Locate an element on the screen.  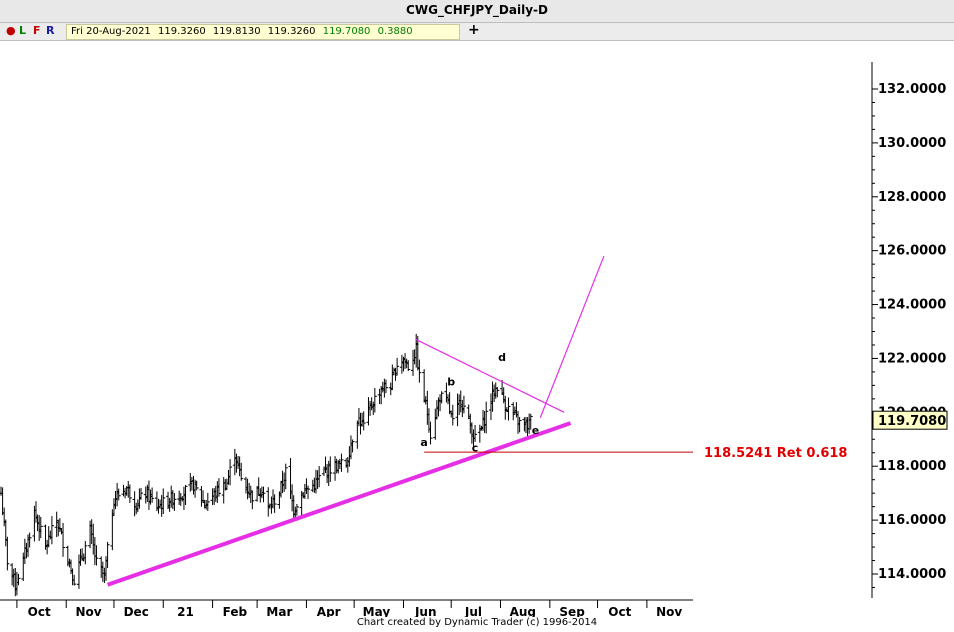
x-tick-label: Aug is located at coordinates (523, 611).